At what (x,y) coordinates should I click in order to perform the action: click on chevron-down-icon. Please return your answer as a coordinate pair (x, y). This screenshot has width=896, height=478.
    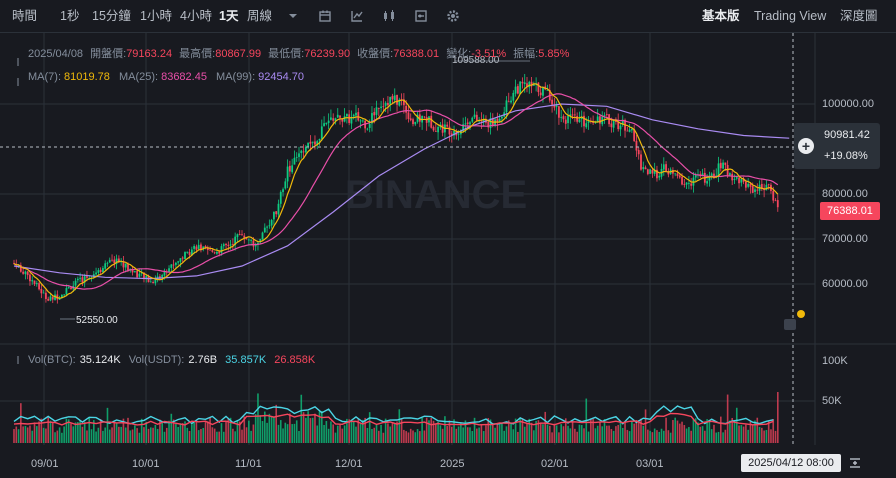
    Looking at the image, I should click on (293, 16).